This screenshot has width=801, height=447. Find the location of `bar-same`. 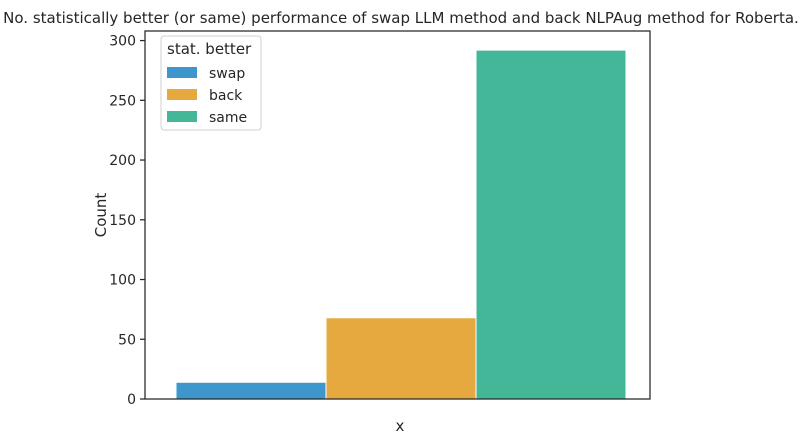

bar-same is located at coordinates (551, 224).